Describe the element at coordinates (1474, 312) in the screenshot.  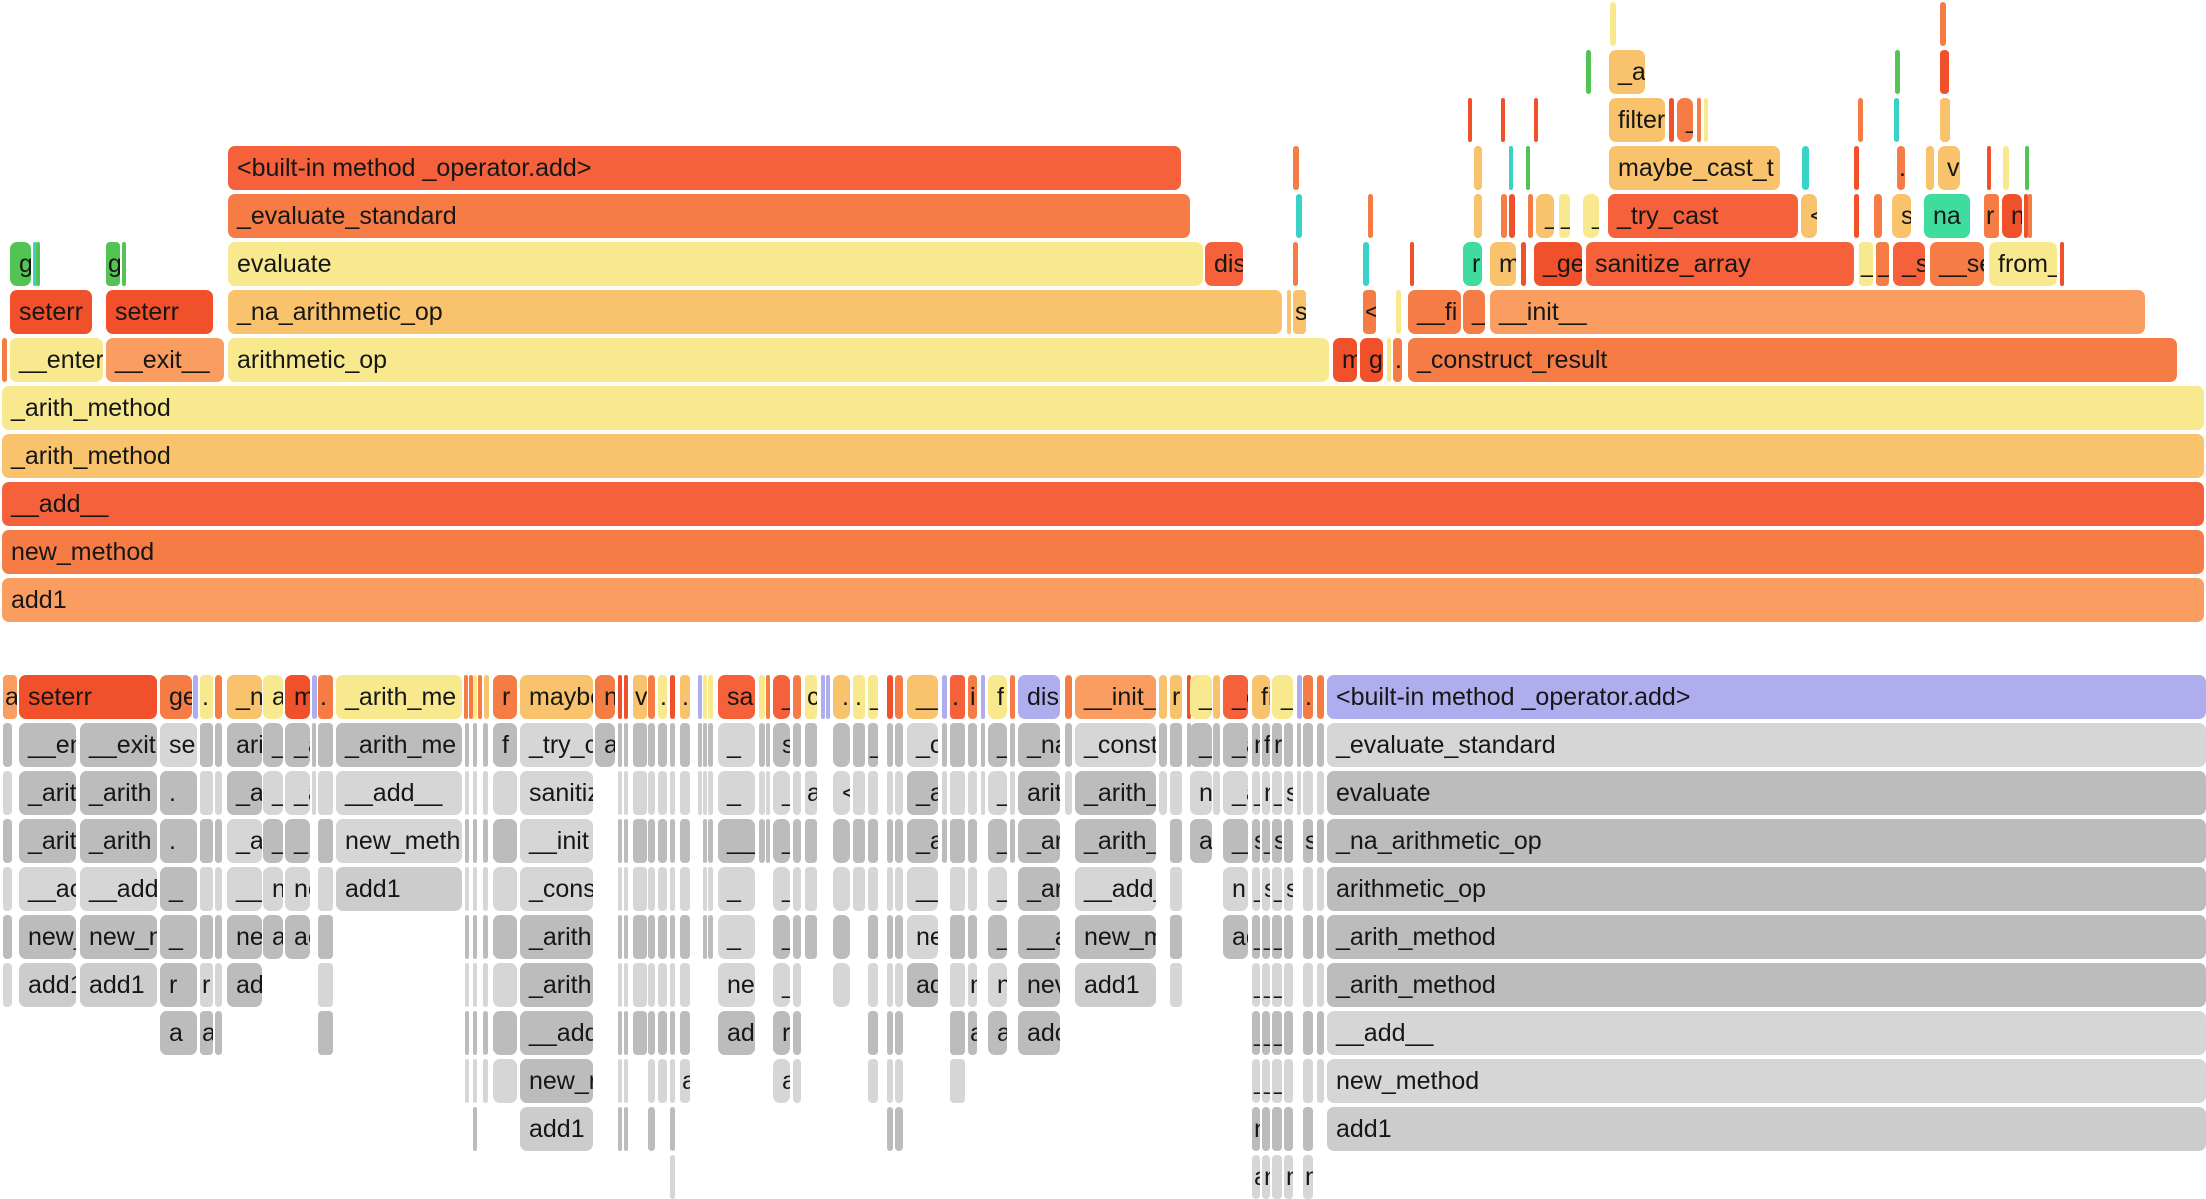
I see `frame: _` at that location.